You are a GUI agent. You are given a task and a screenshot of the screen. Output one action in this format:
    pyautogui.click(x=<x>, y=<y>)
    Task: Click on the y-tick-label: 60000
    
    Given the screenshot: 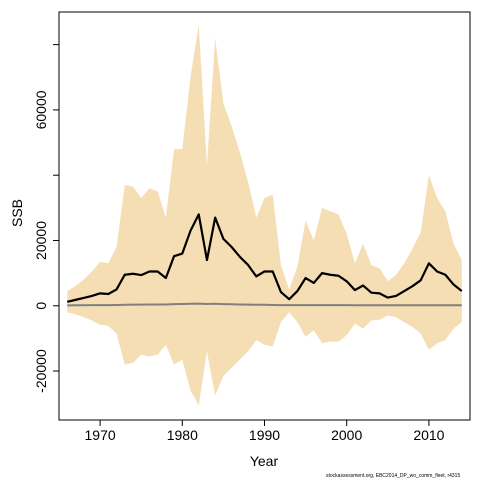 What is the action you would take?
    pyautogui.click(x=41, y=109)
    